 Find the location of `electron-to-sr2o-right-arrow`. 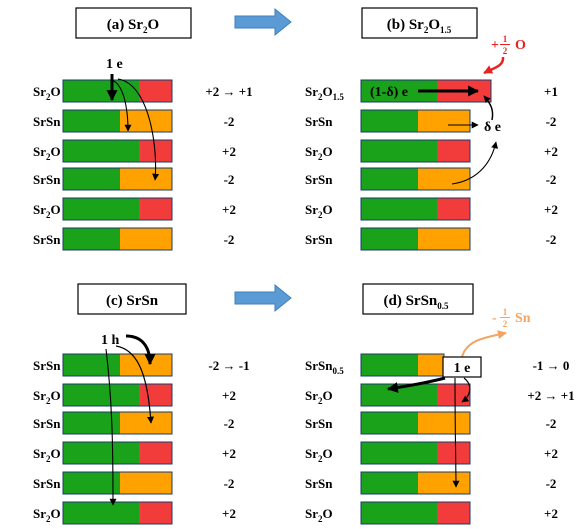

electron-to-sr2o-right-arrow is located at coordinates (466, 390).